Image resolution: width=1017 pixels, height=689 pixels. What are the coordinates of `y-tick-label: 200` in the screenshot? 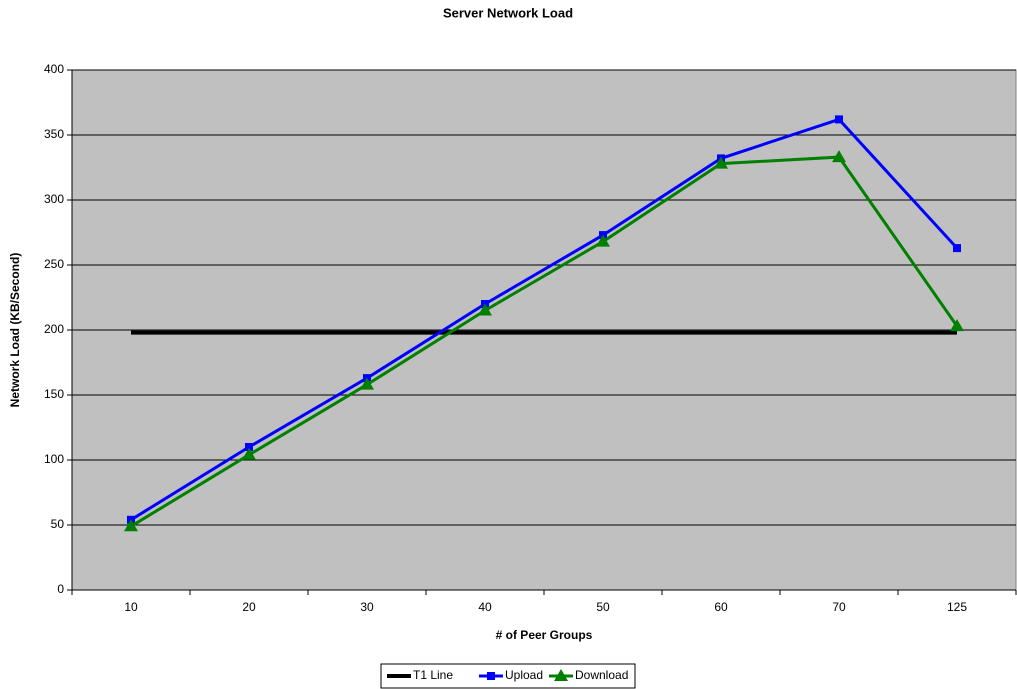 It's located at (54, 329).